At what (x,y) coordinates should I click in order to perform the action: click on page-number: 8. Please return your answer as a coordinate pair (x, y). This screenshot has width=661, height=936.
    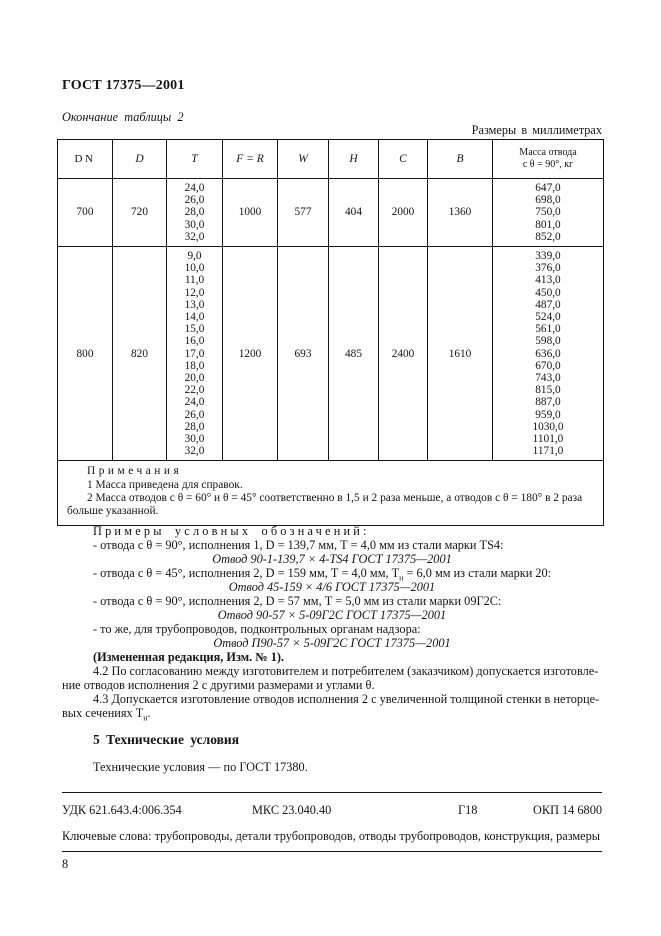
    Looking at the image, I should click on (65, 864).